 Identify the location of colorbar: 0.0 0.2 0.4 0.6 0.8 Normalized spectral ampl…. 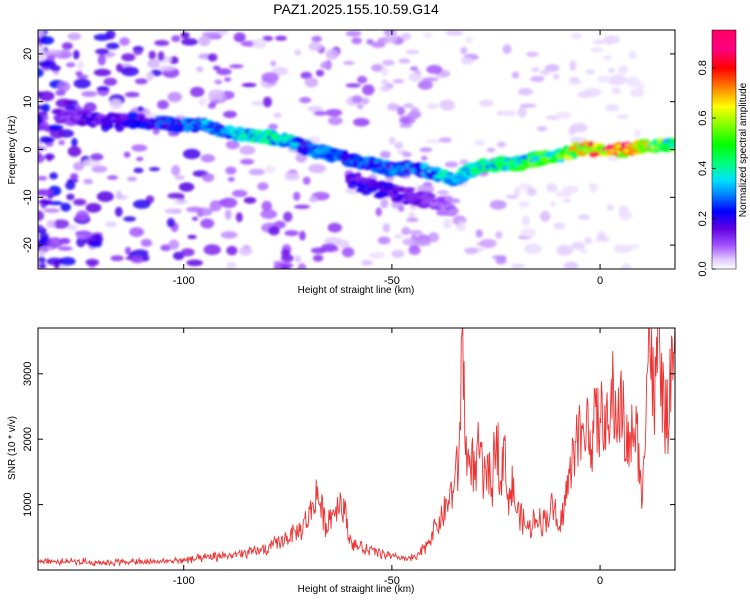
(723, 153).